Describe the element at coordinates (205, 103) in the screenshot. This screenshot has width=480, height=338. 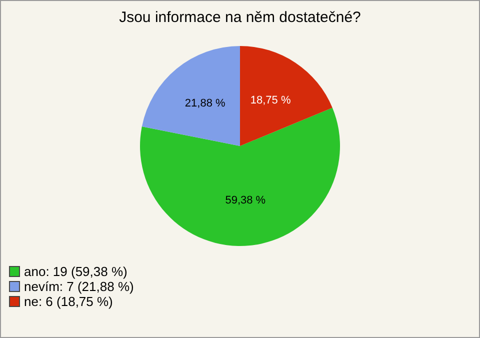
I see `data-label: 21,88 %` at that location.